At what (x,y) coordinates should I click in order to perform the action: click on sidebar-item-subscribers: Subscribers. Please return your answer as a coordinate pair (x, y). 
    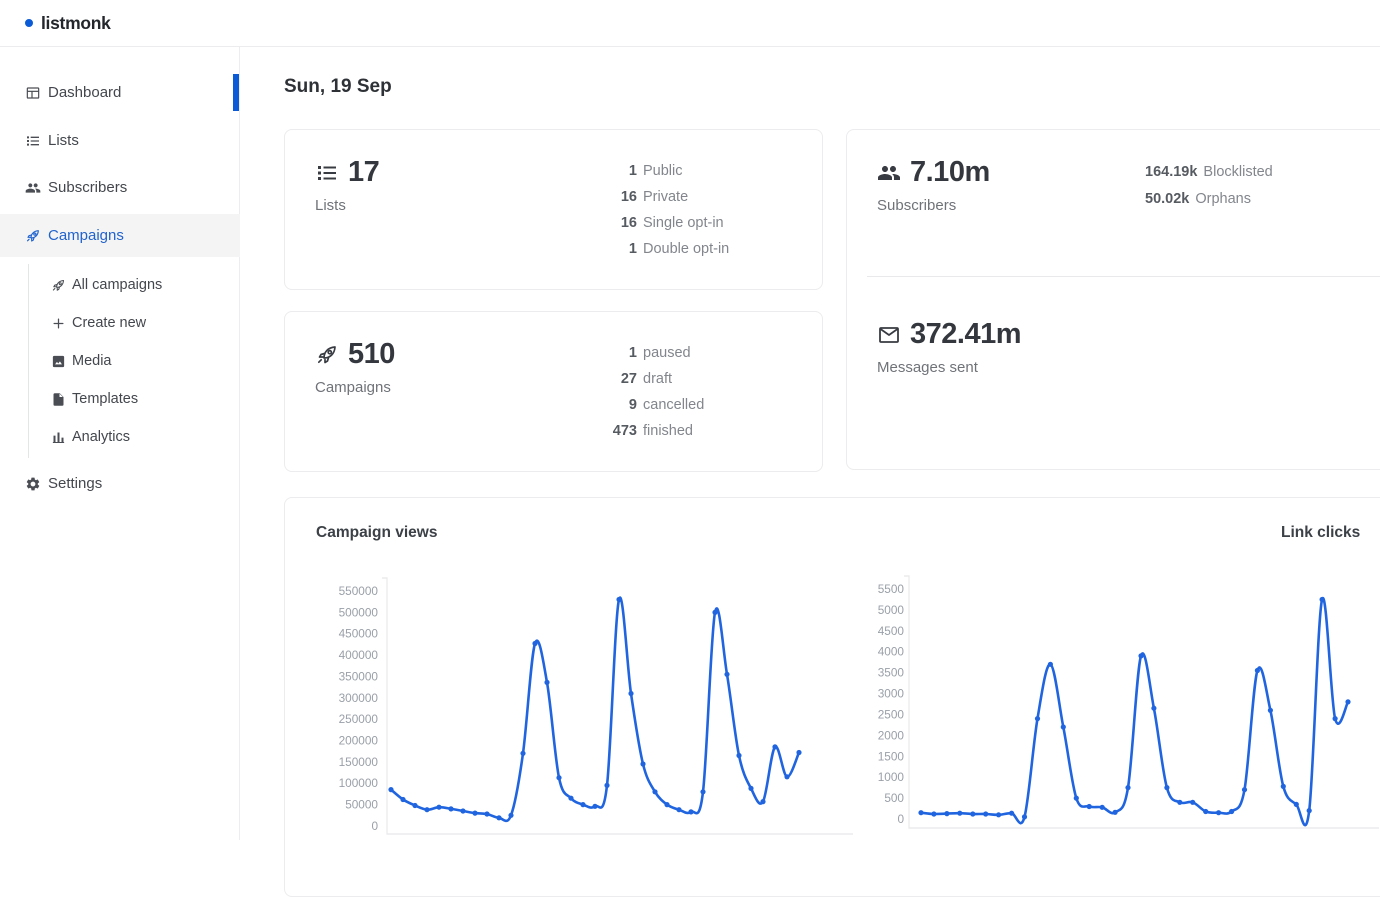
    Looking at the image, I should click on (120, 187).